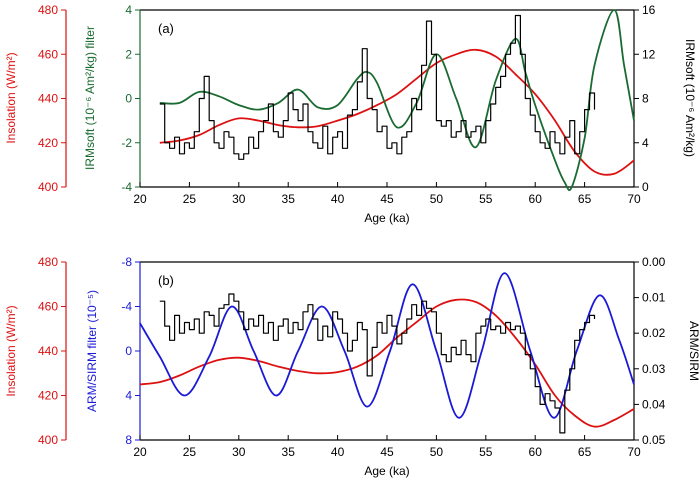  What do you see at coordinates (654, 262) in the screenshot?
I see `right-tick-label: 0.00` at bounding box center [654, 262].